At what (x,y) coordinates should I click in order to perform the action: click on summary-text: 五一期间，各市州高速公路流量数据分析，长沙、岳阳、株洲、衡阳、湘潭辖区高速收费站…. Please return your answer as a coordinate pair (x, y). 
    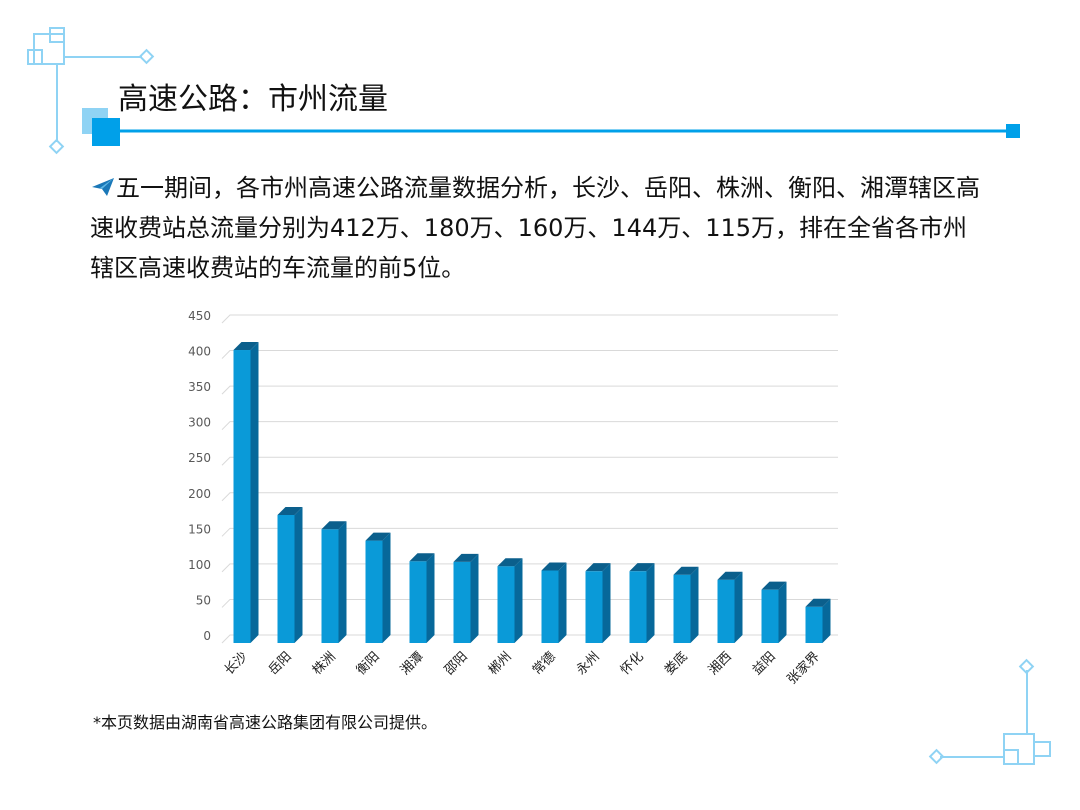
    Looking at the image, I should click on (535, 228).